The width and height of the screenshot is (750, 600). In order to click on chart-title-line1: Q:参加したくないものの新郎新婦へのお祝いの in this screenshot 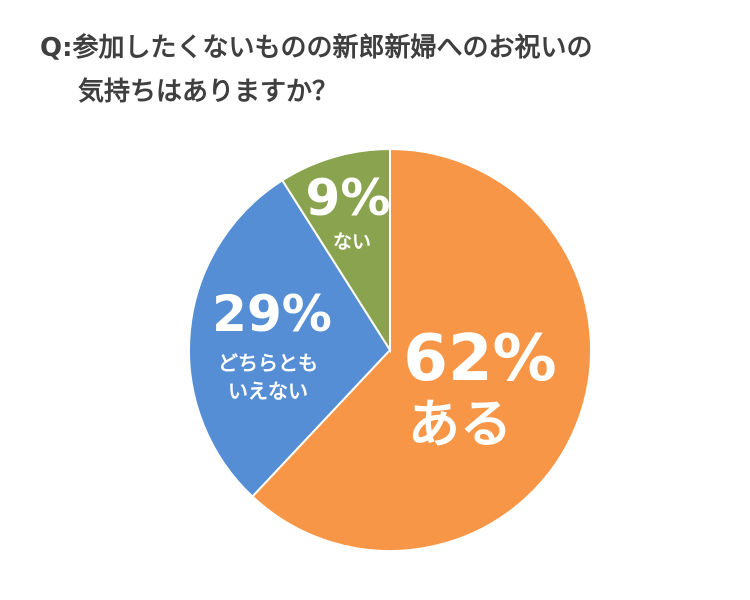, I will do `click(316, 48)`.